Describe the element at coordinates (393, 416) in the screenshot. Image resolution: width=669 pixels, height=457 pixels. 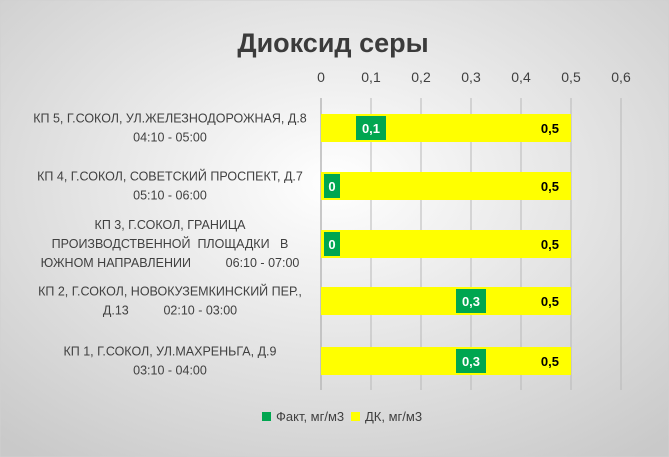
I see `legend-label: ДК, мг/м3` at that location.